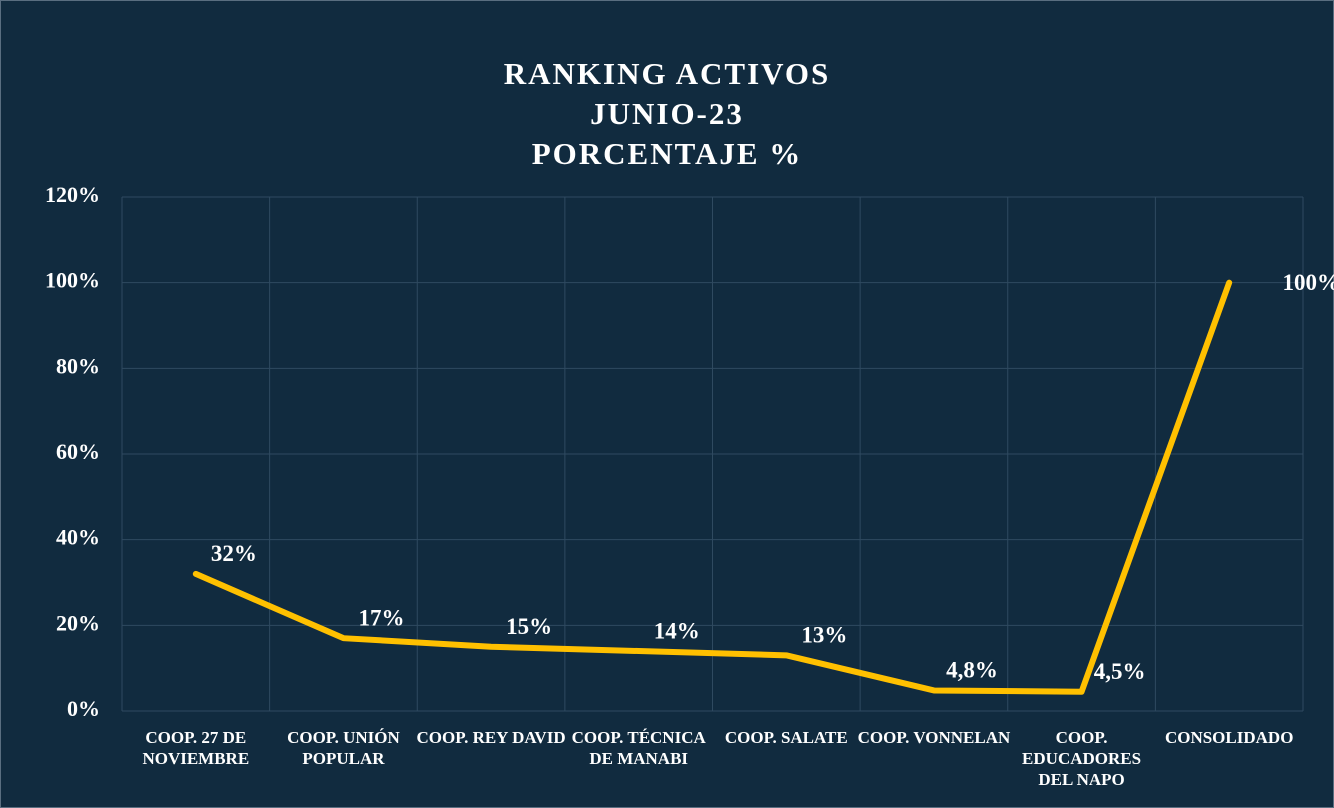  I want to click on x-tick-label: COOP. REY DAVID, so click(491, 737).